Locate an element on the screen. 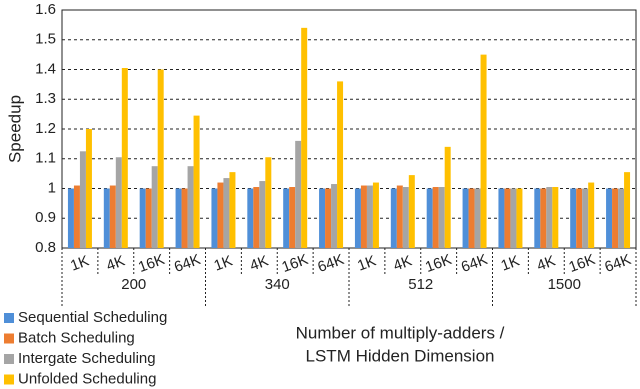 The width and height of the screenshot is (640, 389). legend-label: Sequential Scheduling is located at coordinates (92, 317).